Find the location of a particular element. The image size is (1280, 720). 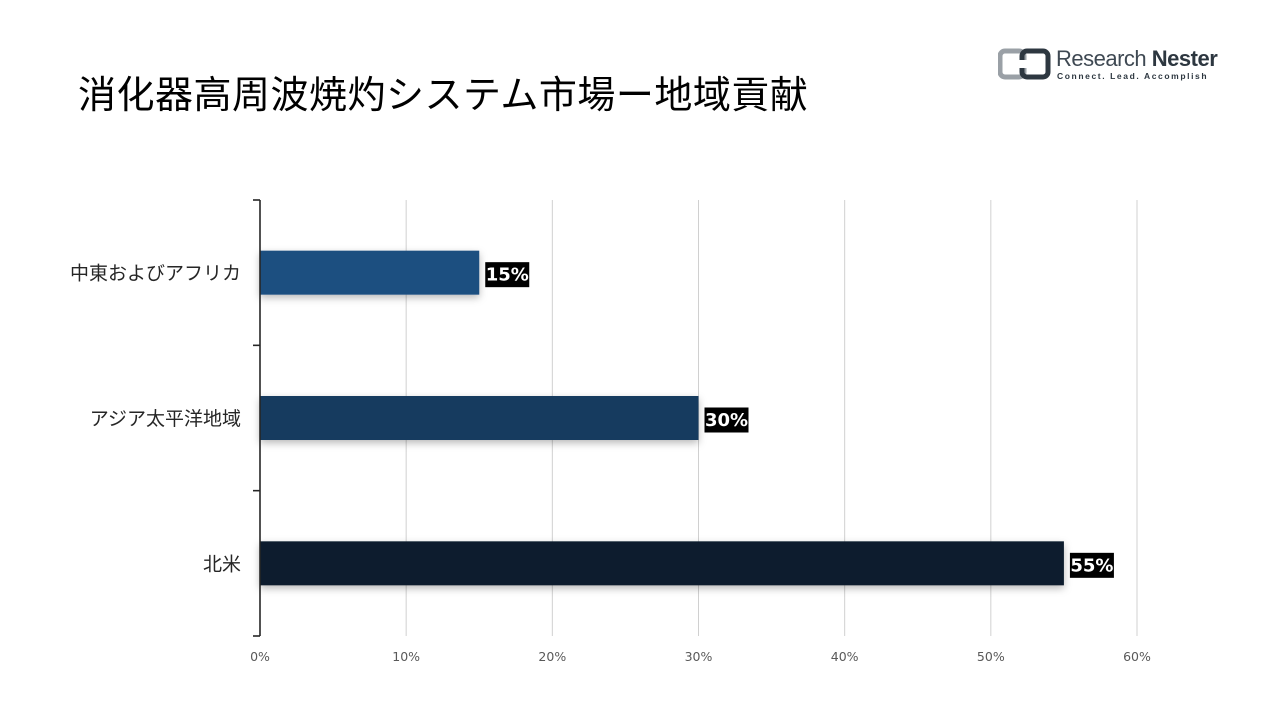

chart-title: 消化器高周波焼灼システム市場ー地域貢献 is located at coordinates (443, 95).